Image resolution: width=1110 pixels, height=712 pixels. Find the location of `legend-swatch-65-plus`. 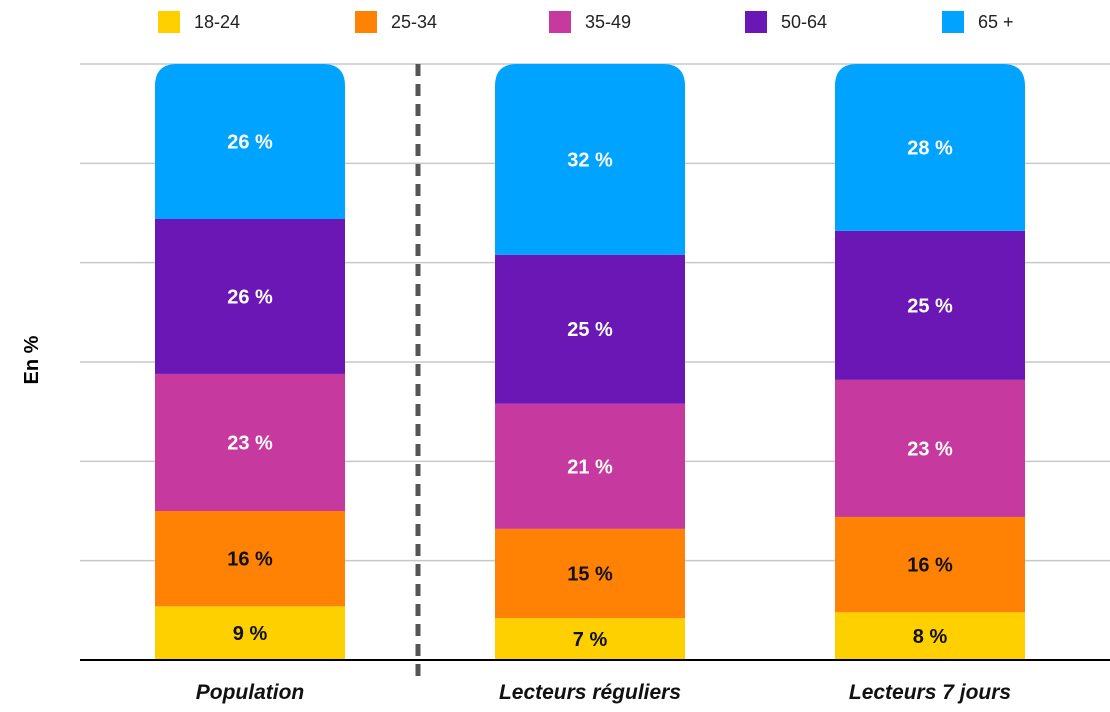

legend-swatch-65-plus is located at coordinates (953, 22).